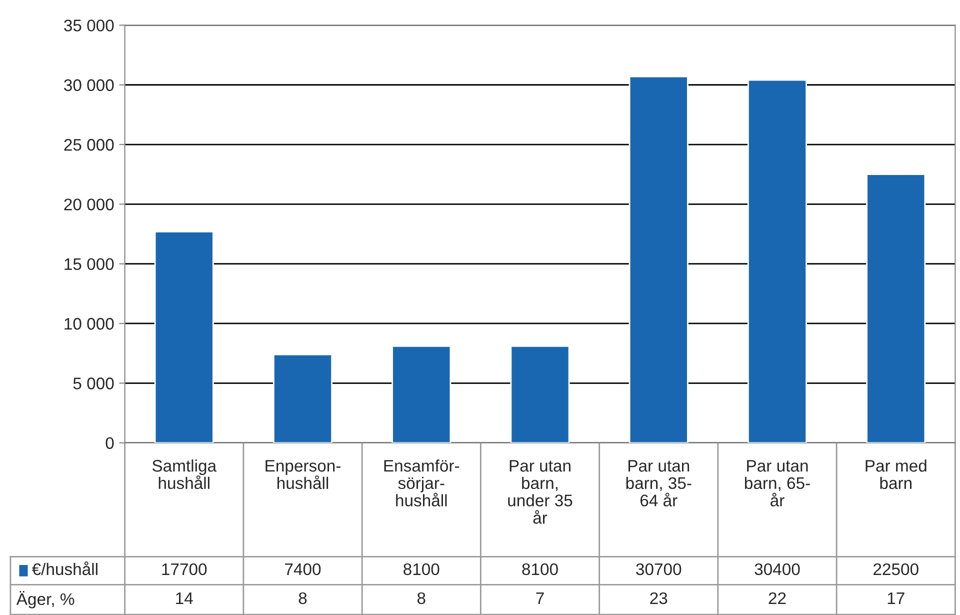 This screenshot has height=615, width=960. I want to click on data-label: 7400, so click(303, 569).